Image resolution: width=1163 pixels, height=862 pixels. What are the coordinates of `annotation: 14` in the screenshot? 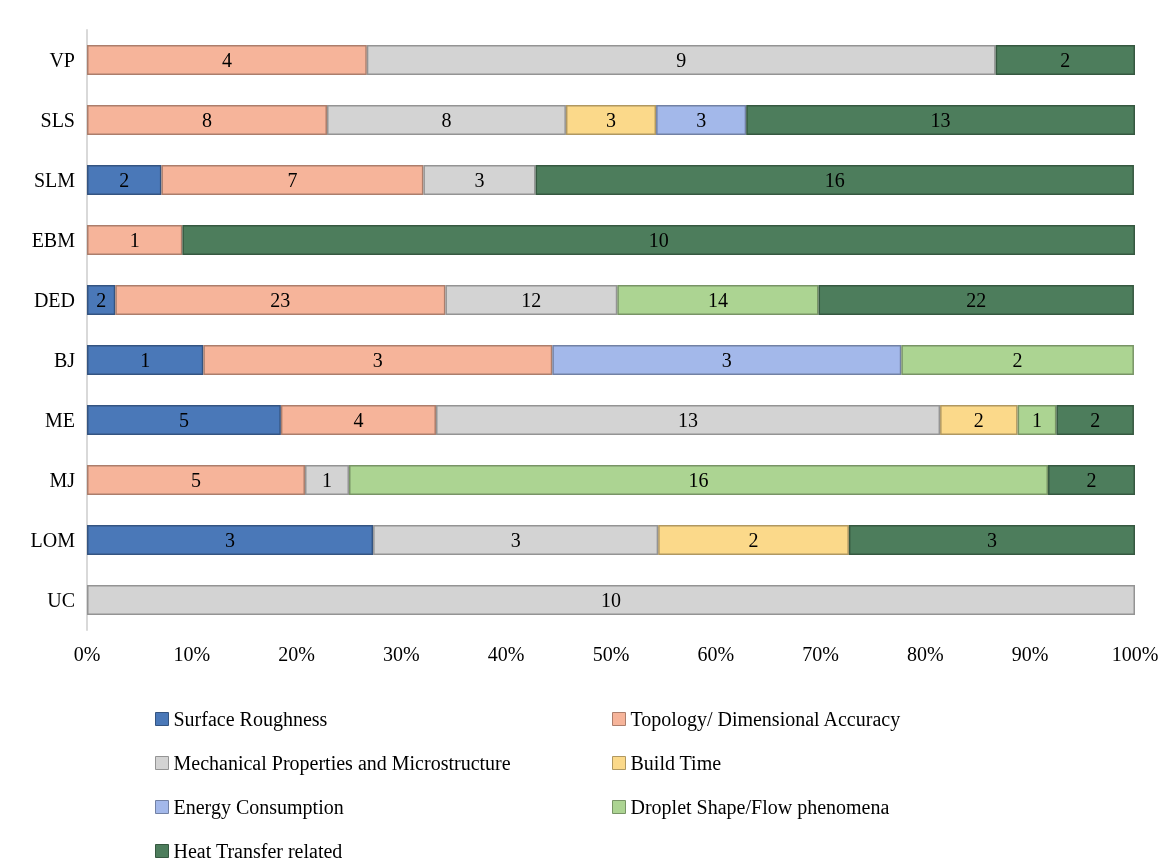 It's located at (717, 300).